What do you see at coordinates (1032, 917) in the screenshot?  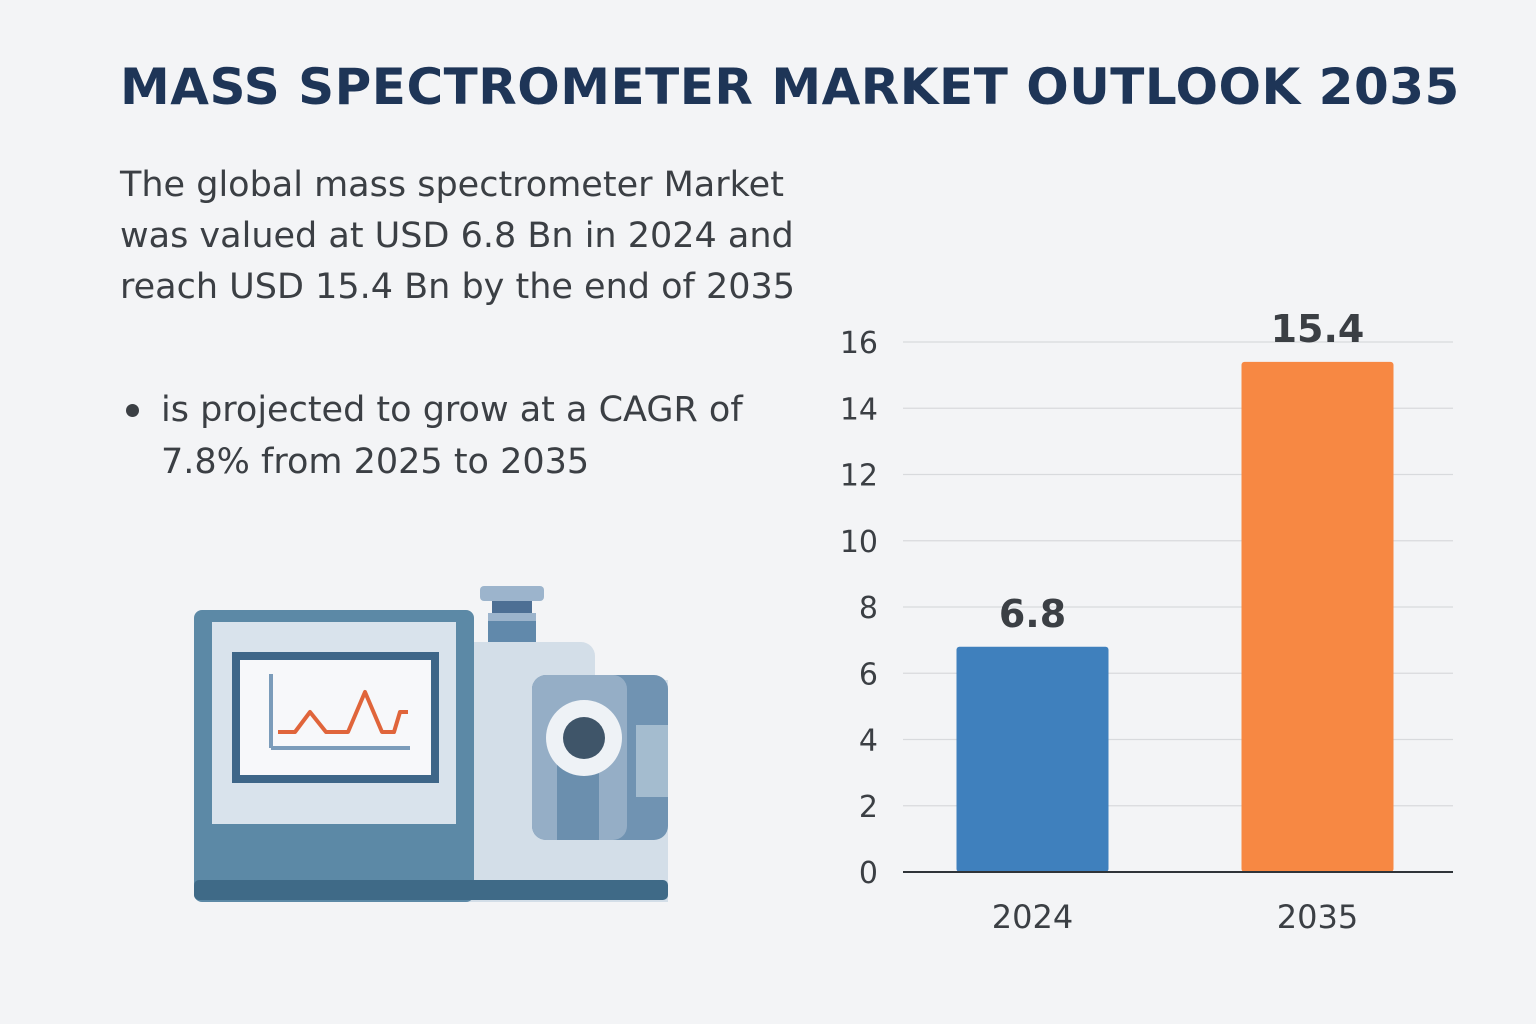 I see `x-tick-label-2024: 2024` at bounding box center [1032, 917].